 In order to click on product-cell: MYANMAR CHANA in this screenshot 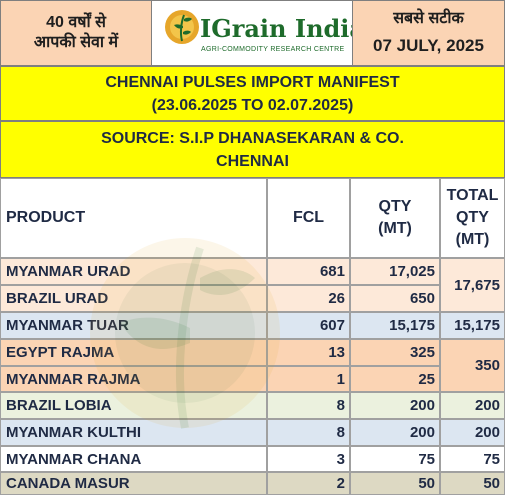, I will do `click(133, 459)`.